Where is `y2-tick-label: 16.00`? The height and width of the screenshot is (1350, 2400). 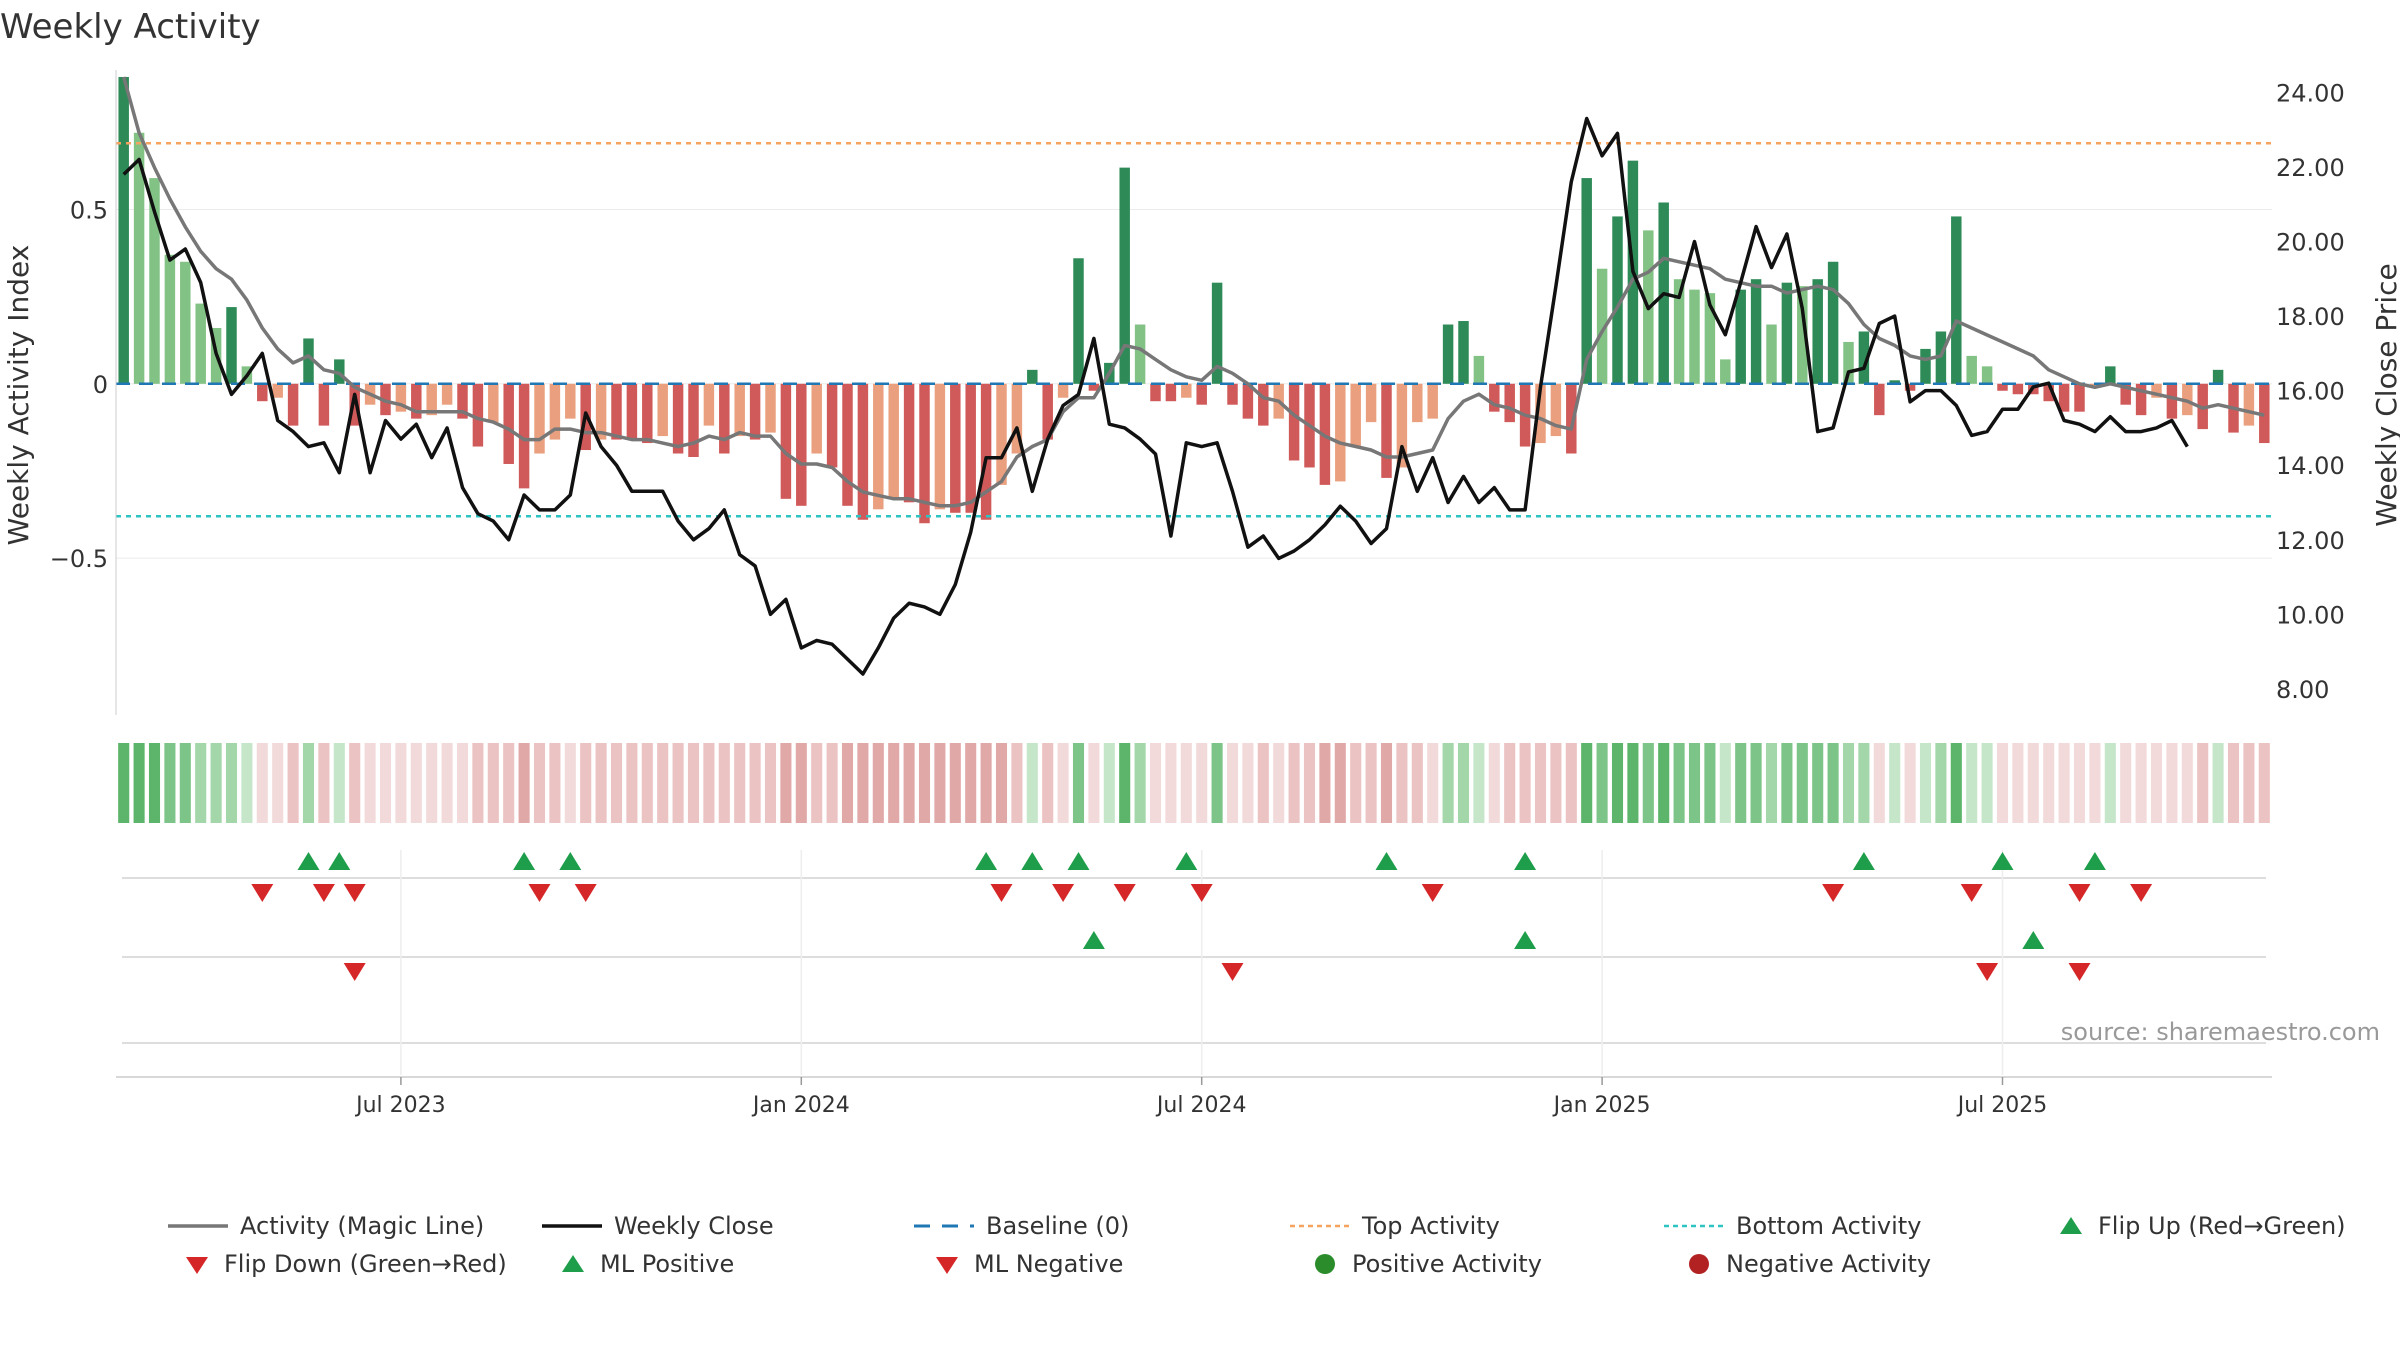
y2-tick-label: 16.00 is located at coordinates (2310, 392).